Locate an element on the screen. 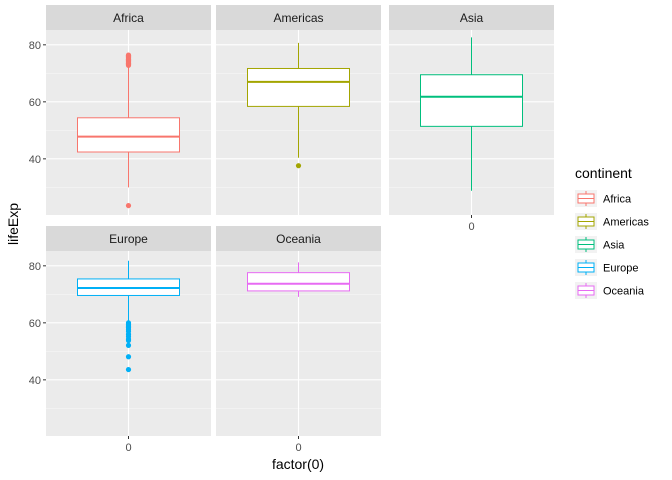 This screenshot has height=480, width=672. legend-label: Europe is located at coordinates (620, 269).